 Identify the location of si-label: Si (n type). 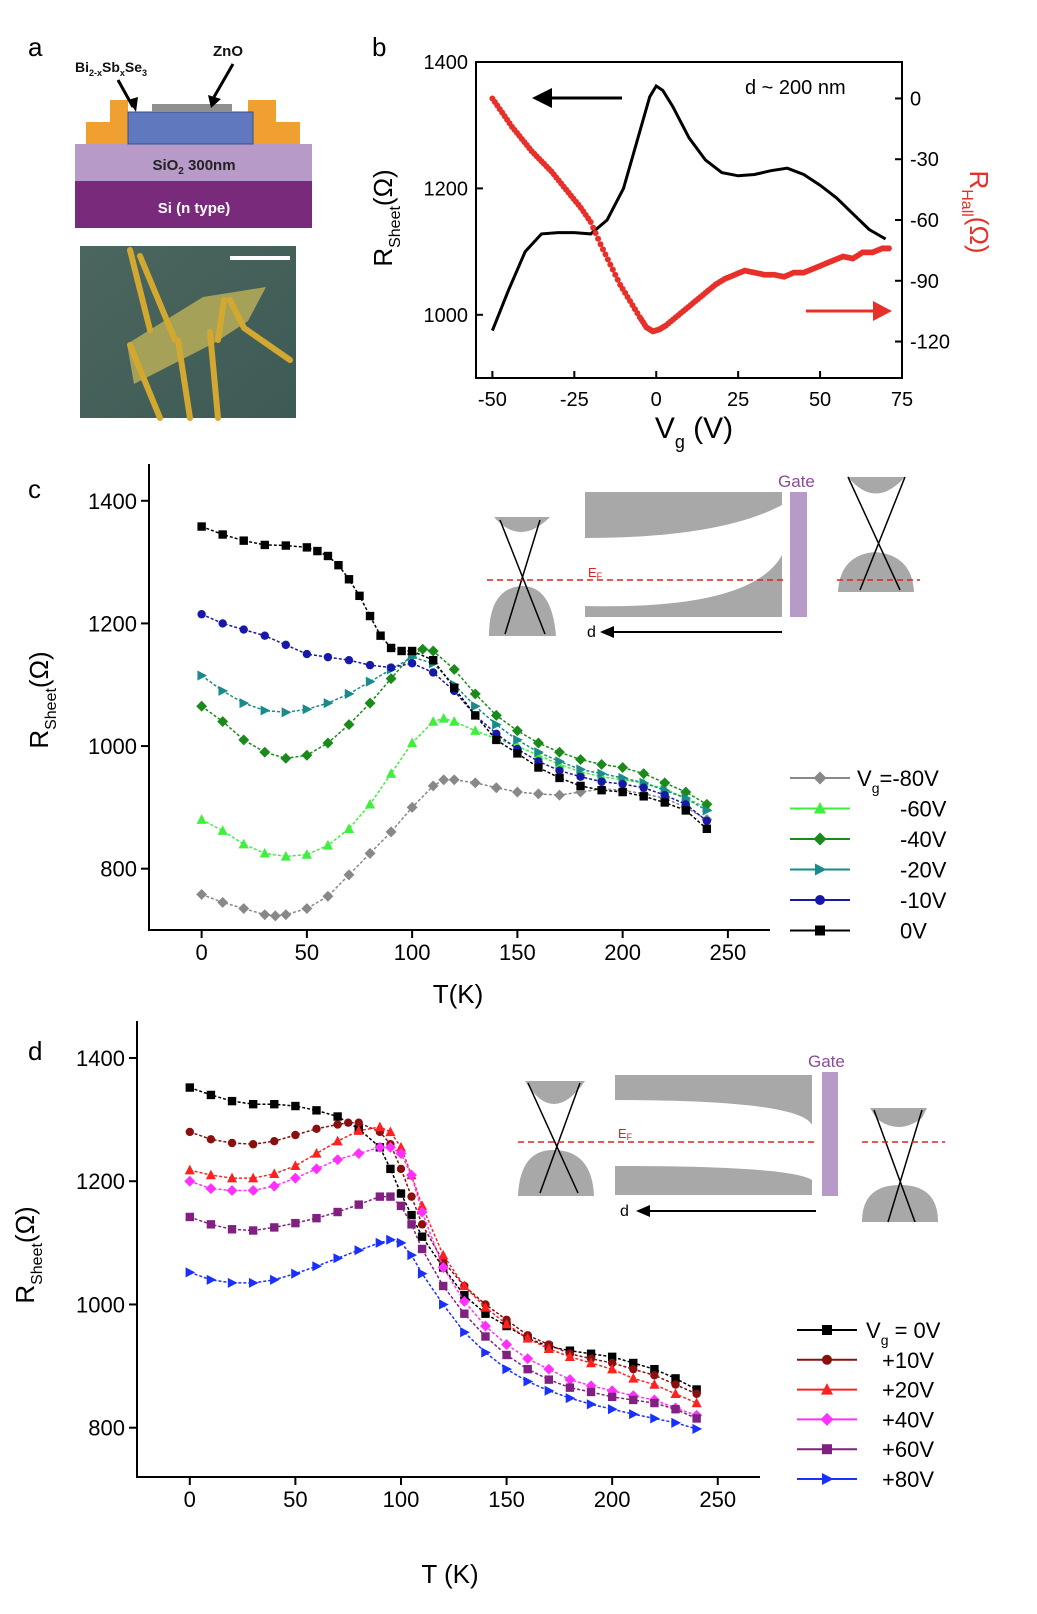
(194, 208).